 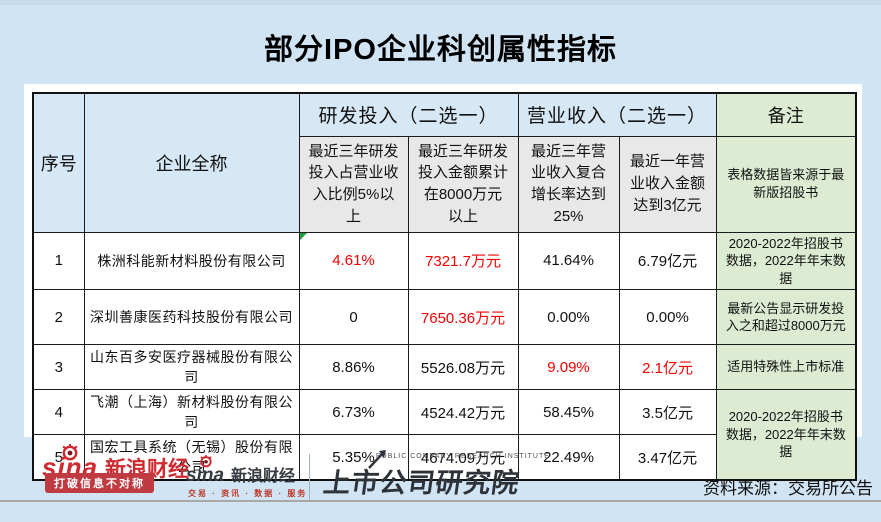 I want to click on top-strip, so click(x=440, y=2).